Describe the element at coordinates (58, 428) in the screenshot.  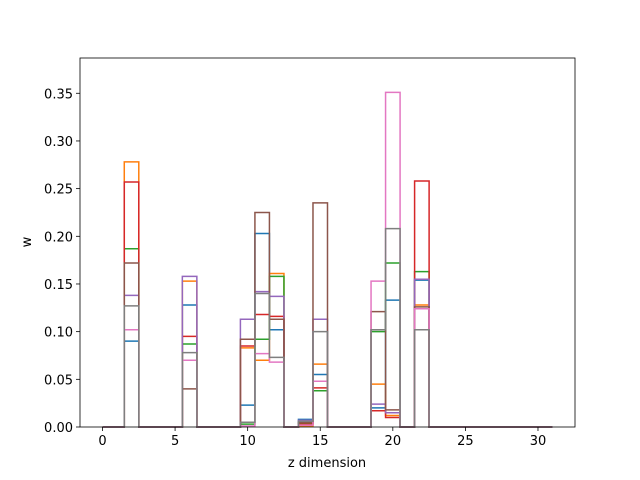
I see `y-tick-label: 0.00` at that location.